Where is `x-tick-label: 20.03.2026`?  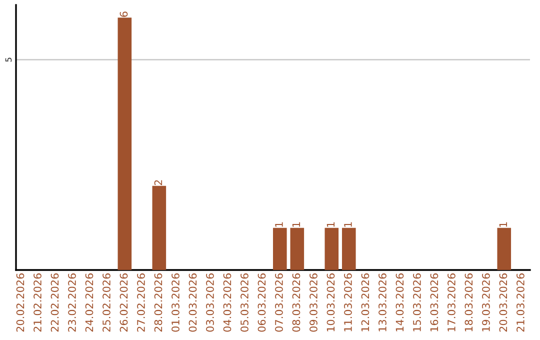
x-tick-label: 20.03.2026 is located at coordinates (503, 302).